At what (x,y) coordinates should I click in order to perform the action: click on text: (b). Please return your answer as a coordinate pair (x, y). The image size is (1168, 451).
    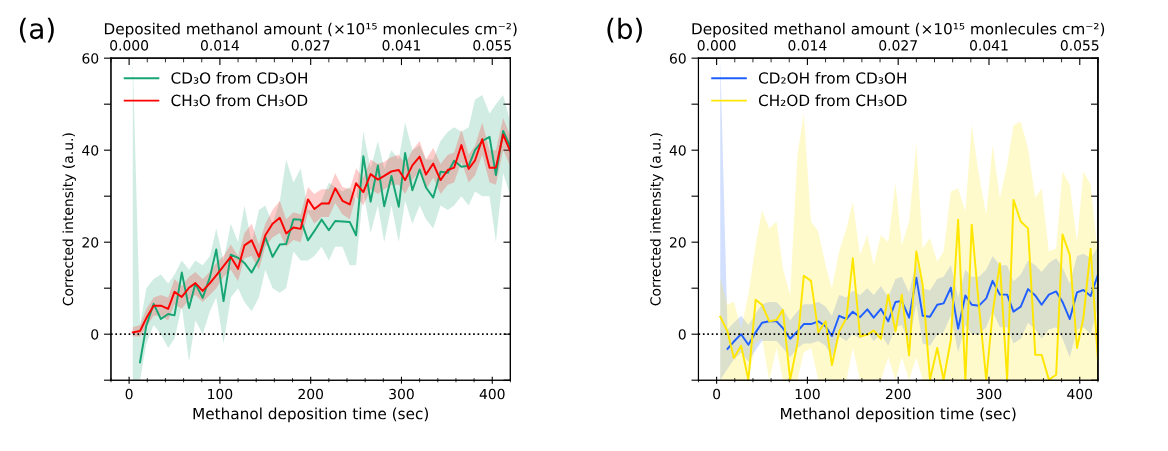
    Looking at the image, I should click on (624, 30).